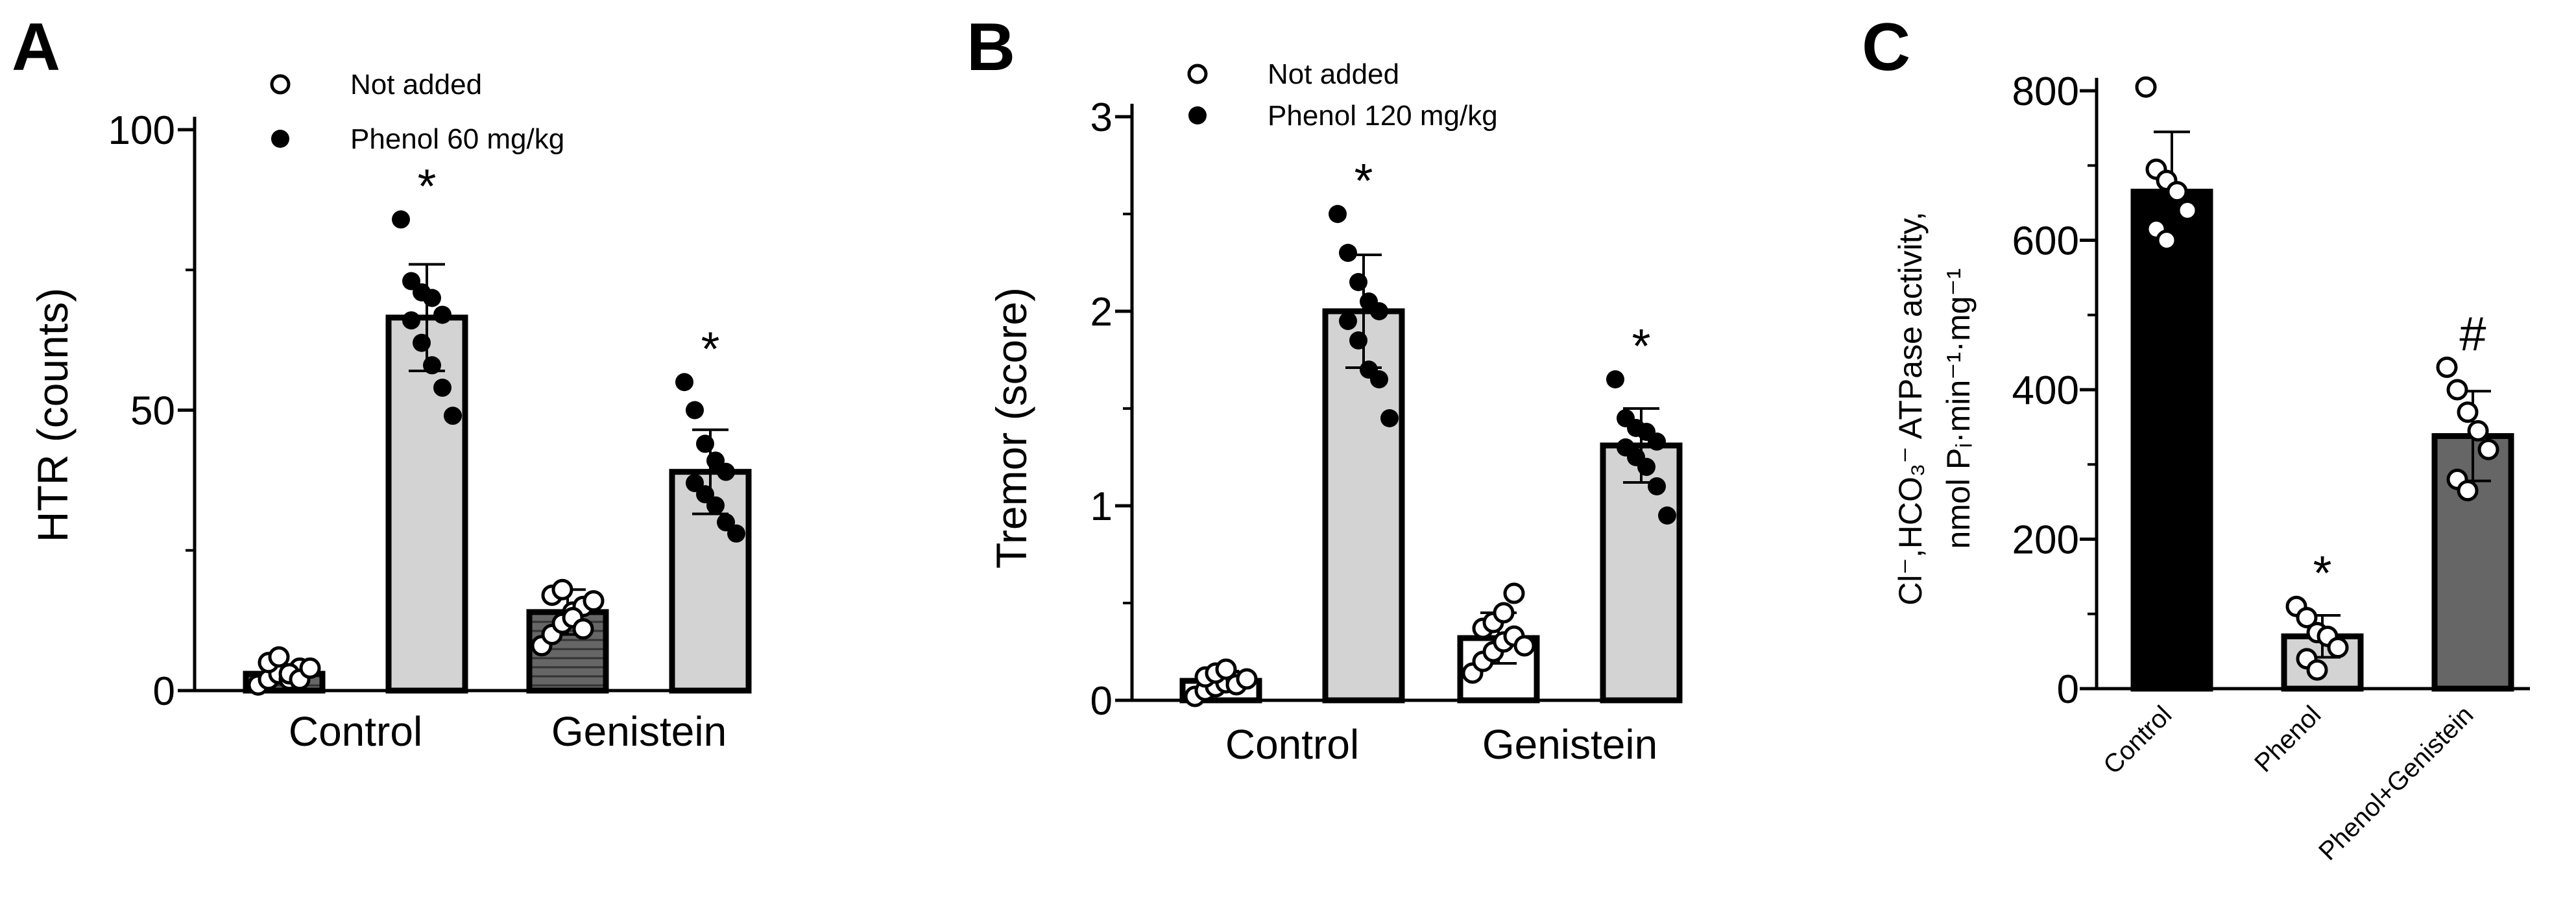  Describe the element at coordinates (53, 415) in the screenshot. I see `panel-a-y-axis-title: HTR (counts)` at that location.